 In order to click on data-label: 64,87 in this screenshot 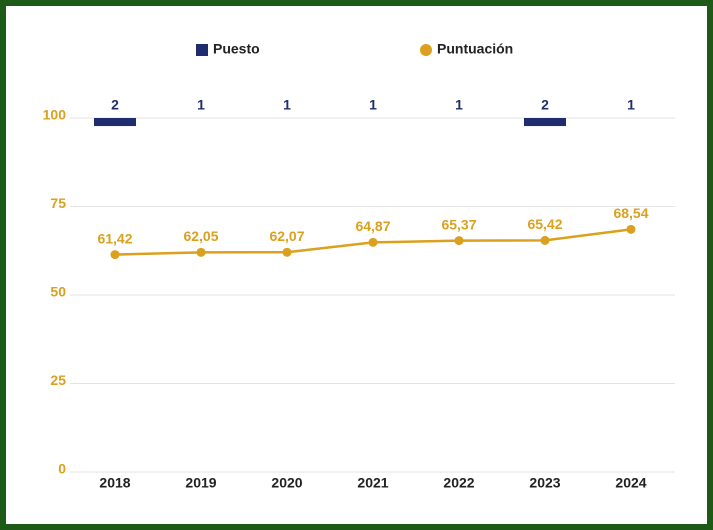, I will do `click(372, 226)`.